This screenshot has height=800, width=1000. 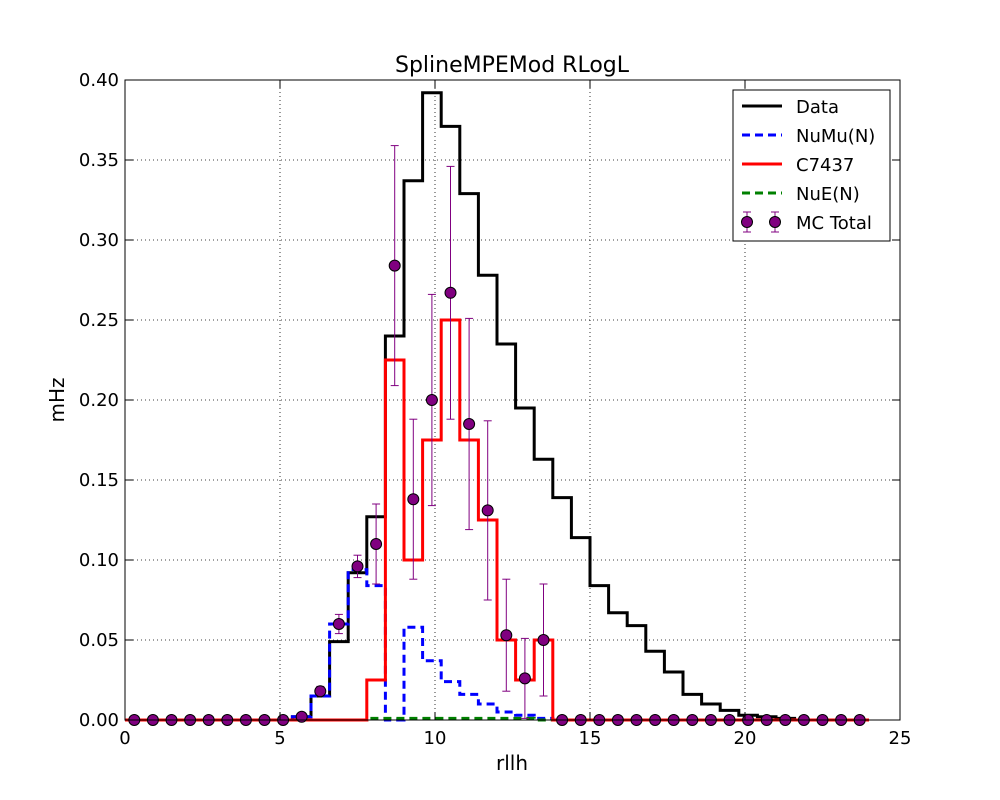 I want to click on x-tick-label: 25, so click(x=900, y=738).